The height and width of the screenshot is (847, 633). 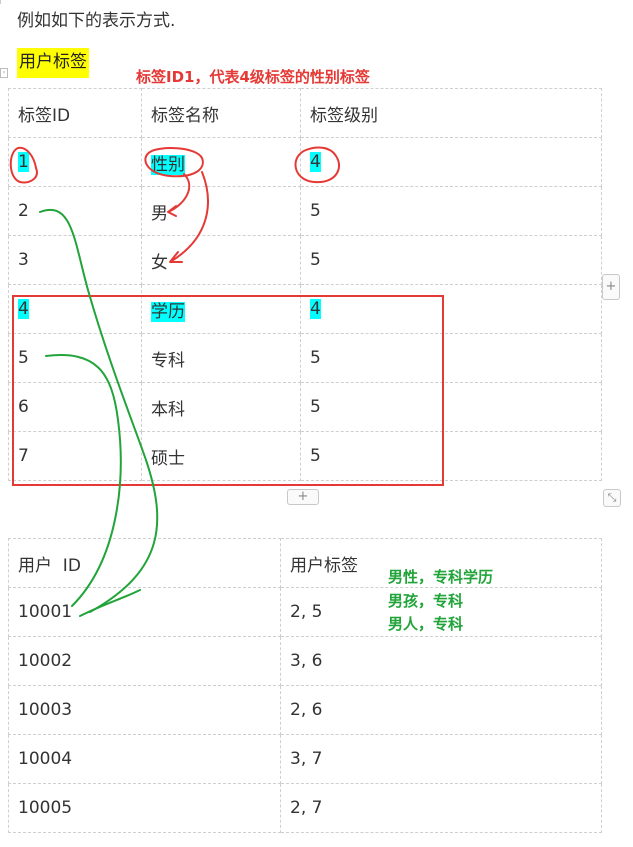 I want to click on table-cell: 10001, so click(x=144, y=612).